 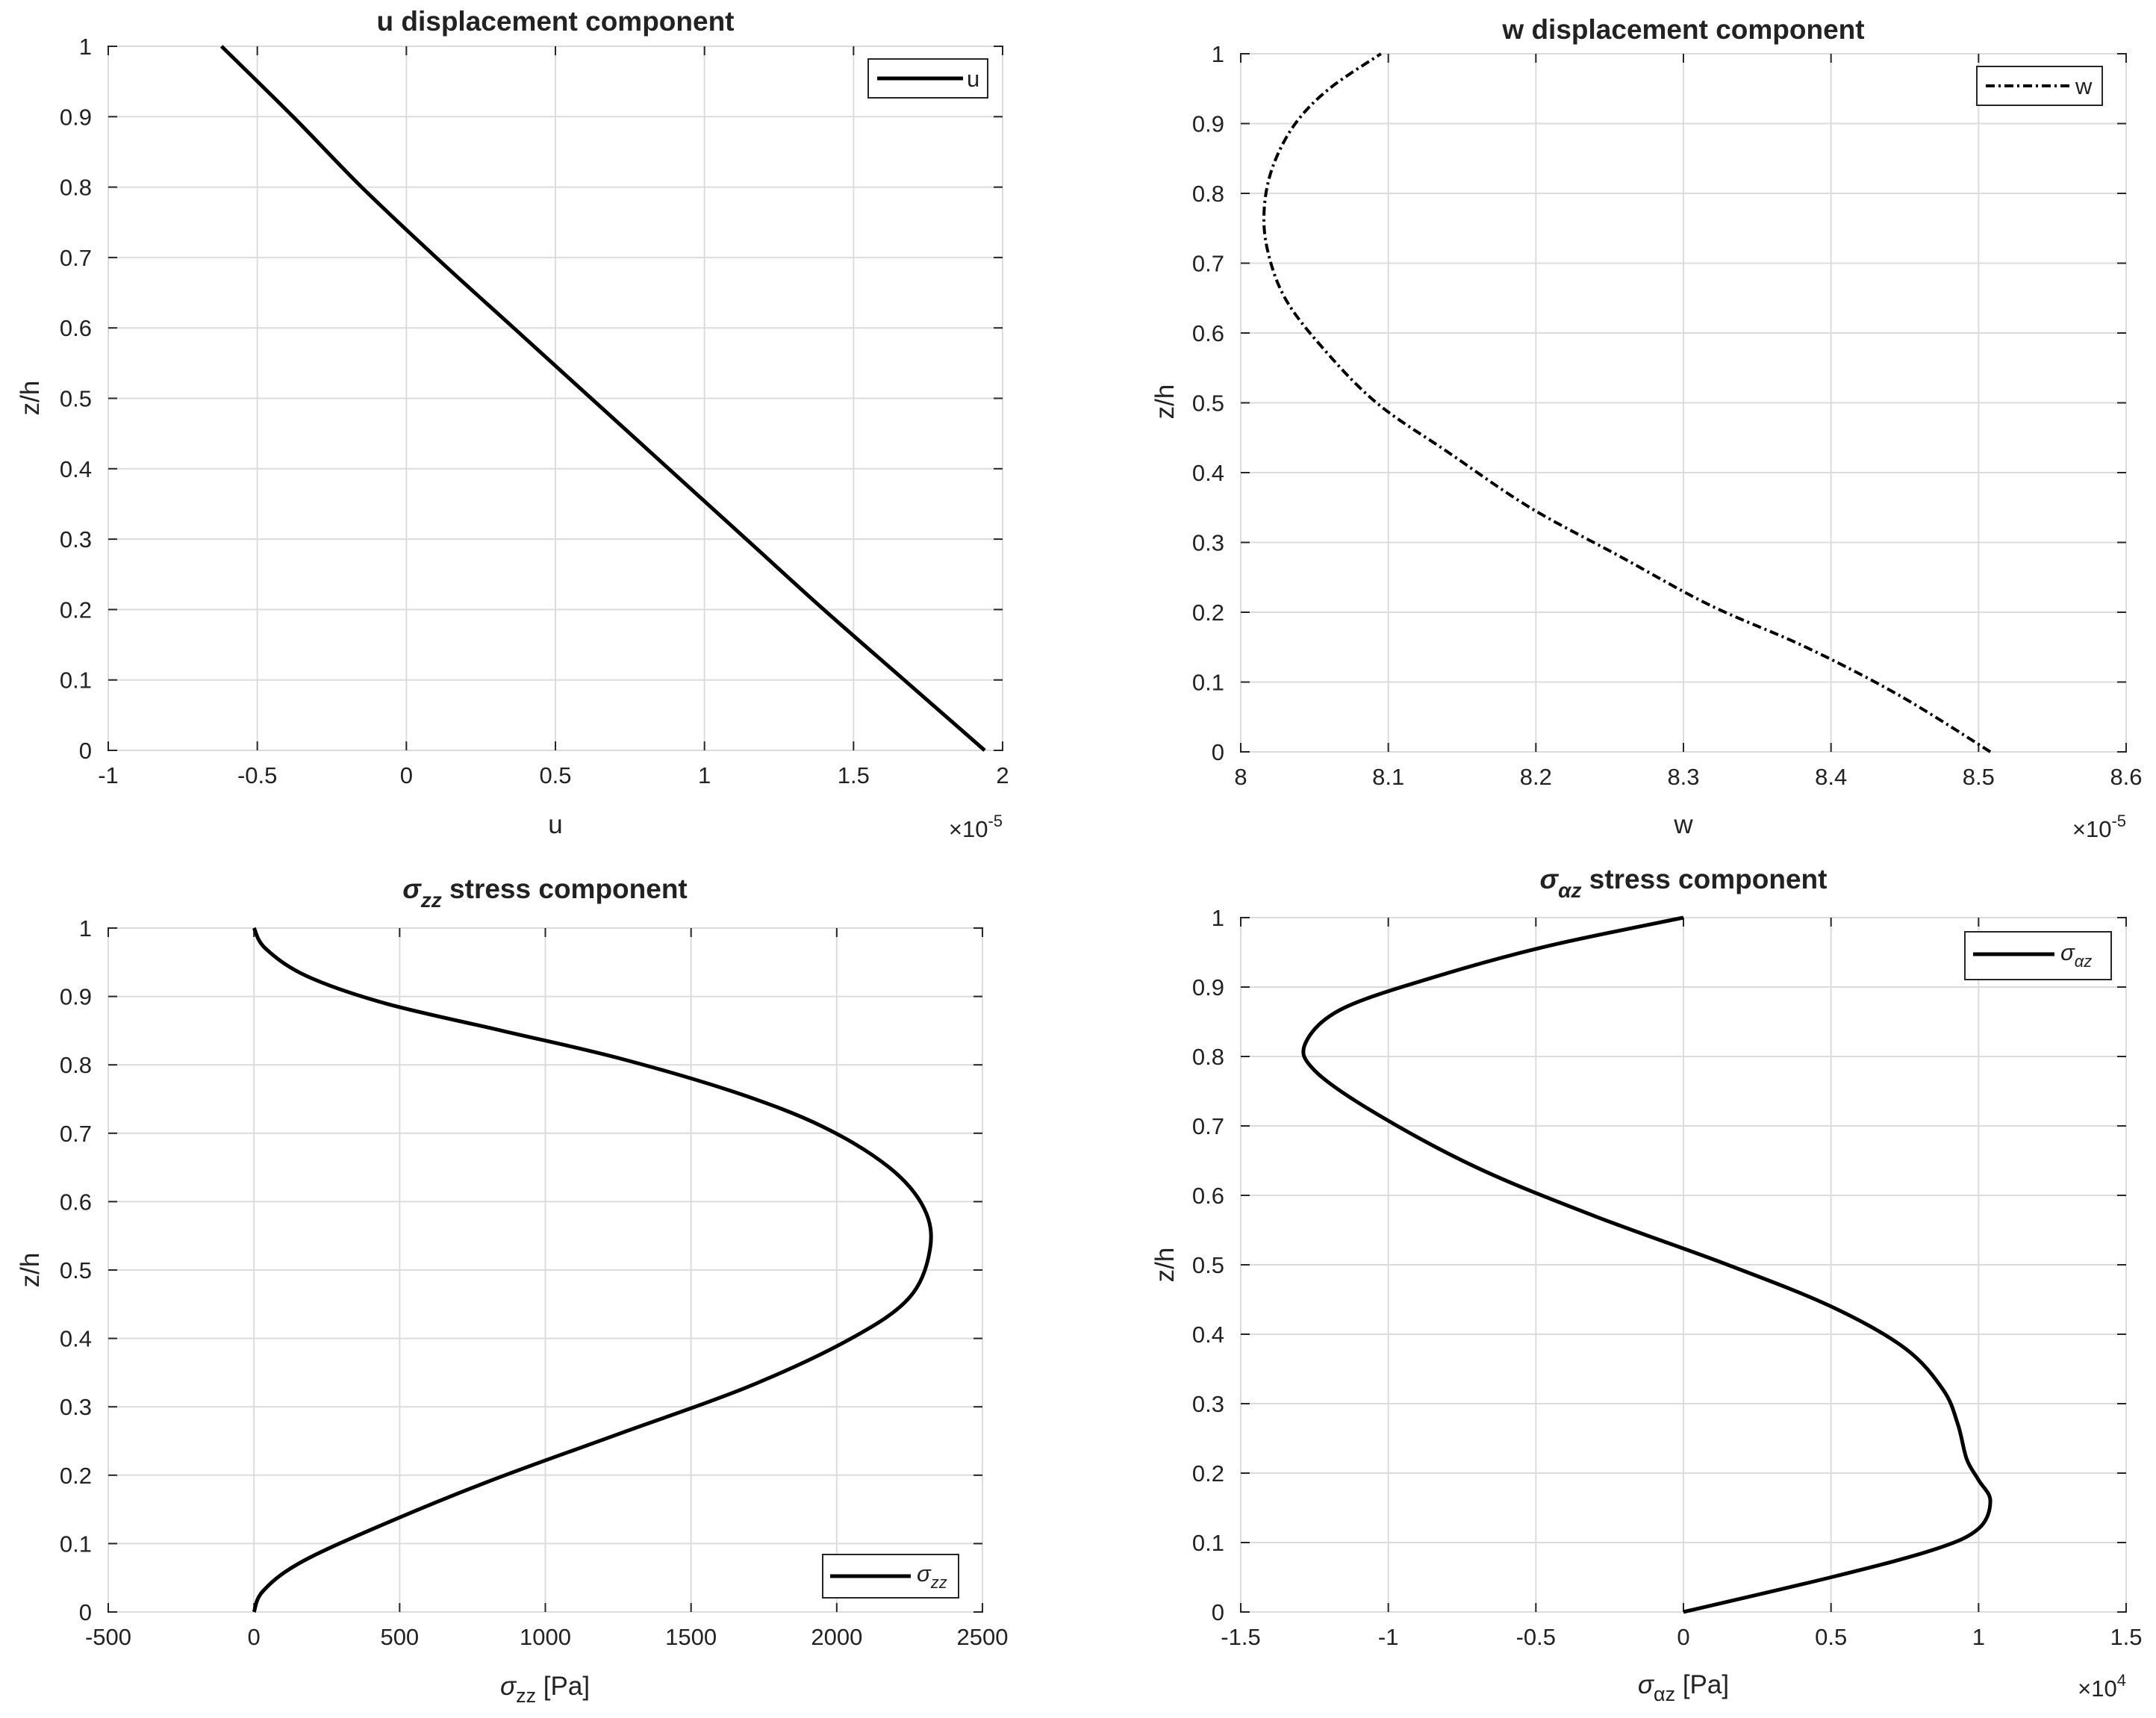 What do you see at coordinates (1682, 29) in the screenshot?
I see `chart-title: w displacement component` at bounding box center [1682, 29].